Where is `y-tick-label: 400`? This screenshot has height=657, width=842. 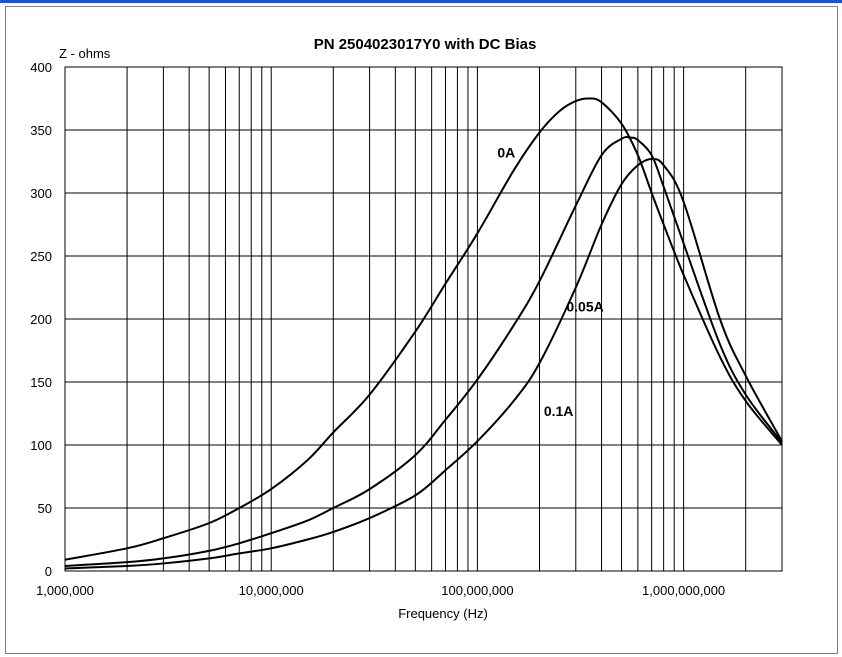 y-tick-label: 400 is located at coordinates (41, 67).